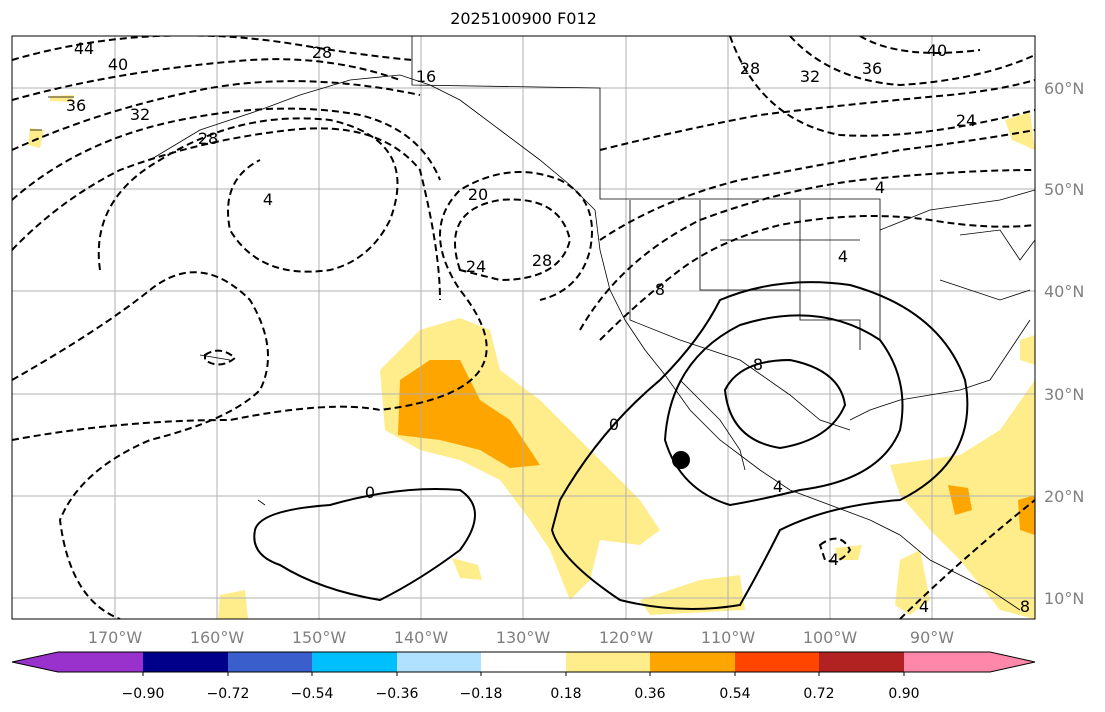 Image resolution: width=1105 pixels, height=712 pixels. I want to click on colorbar-tick: 0.18, so click(565, 694).